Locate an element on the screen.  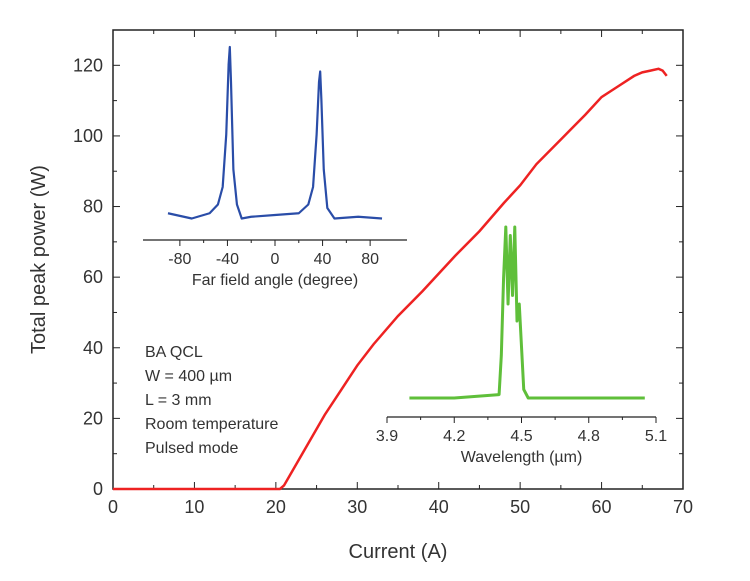
annotation-line: BA QCL is located at coordinates (174, 352).